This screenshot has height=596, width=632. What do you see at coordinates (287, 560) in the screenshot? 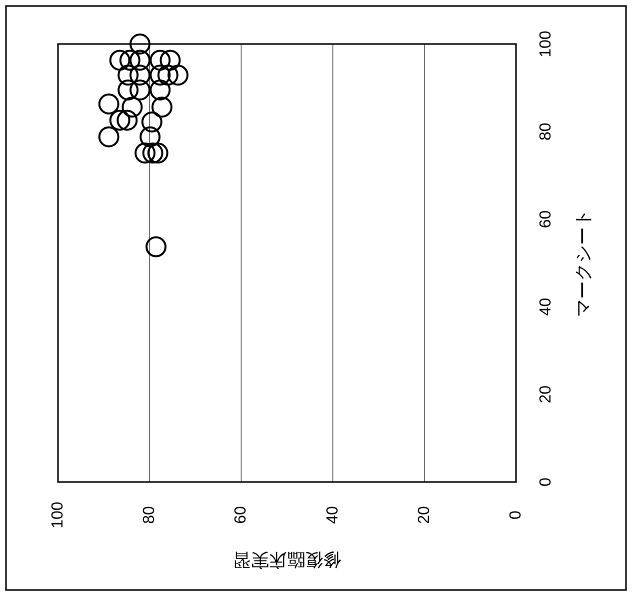
I see `x-axis-title: 修復臨床実習` at bounding box center [287, 560].